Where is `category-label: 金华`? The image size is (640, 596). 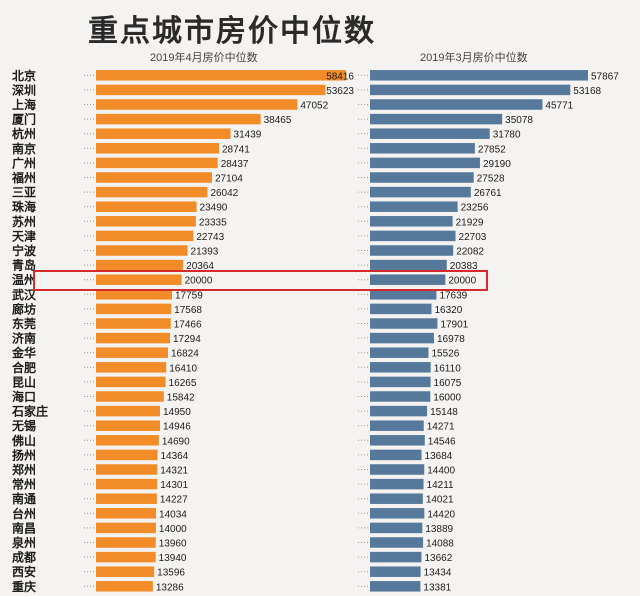 category-label: 金华 is located at coordinates (23, 352).